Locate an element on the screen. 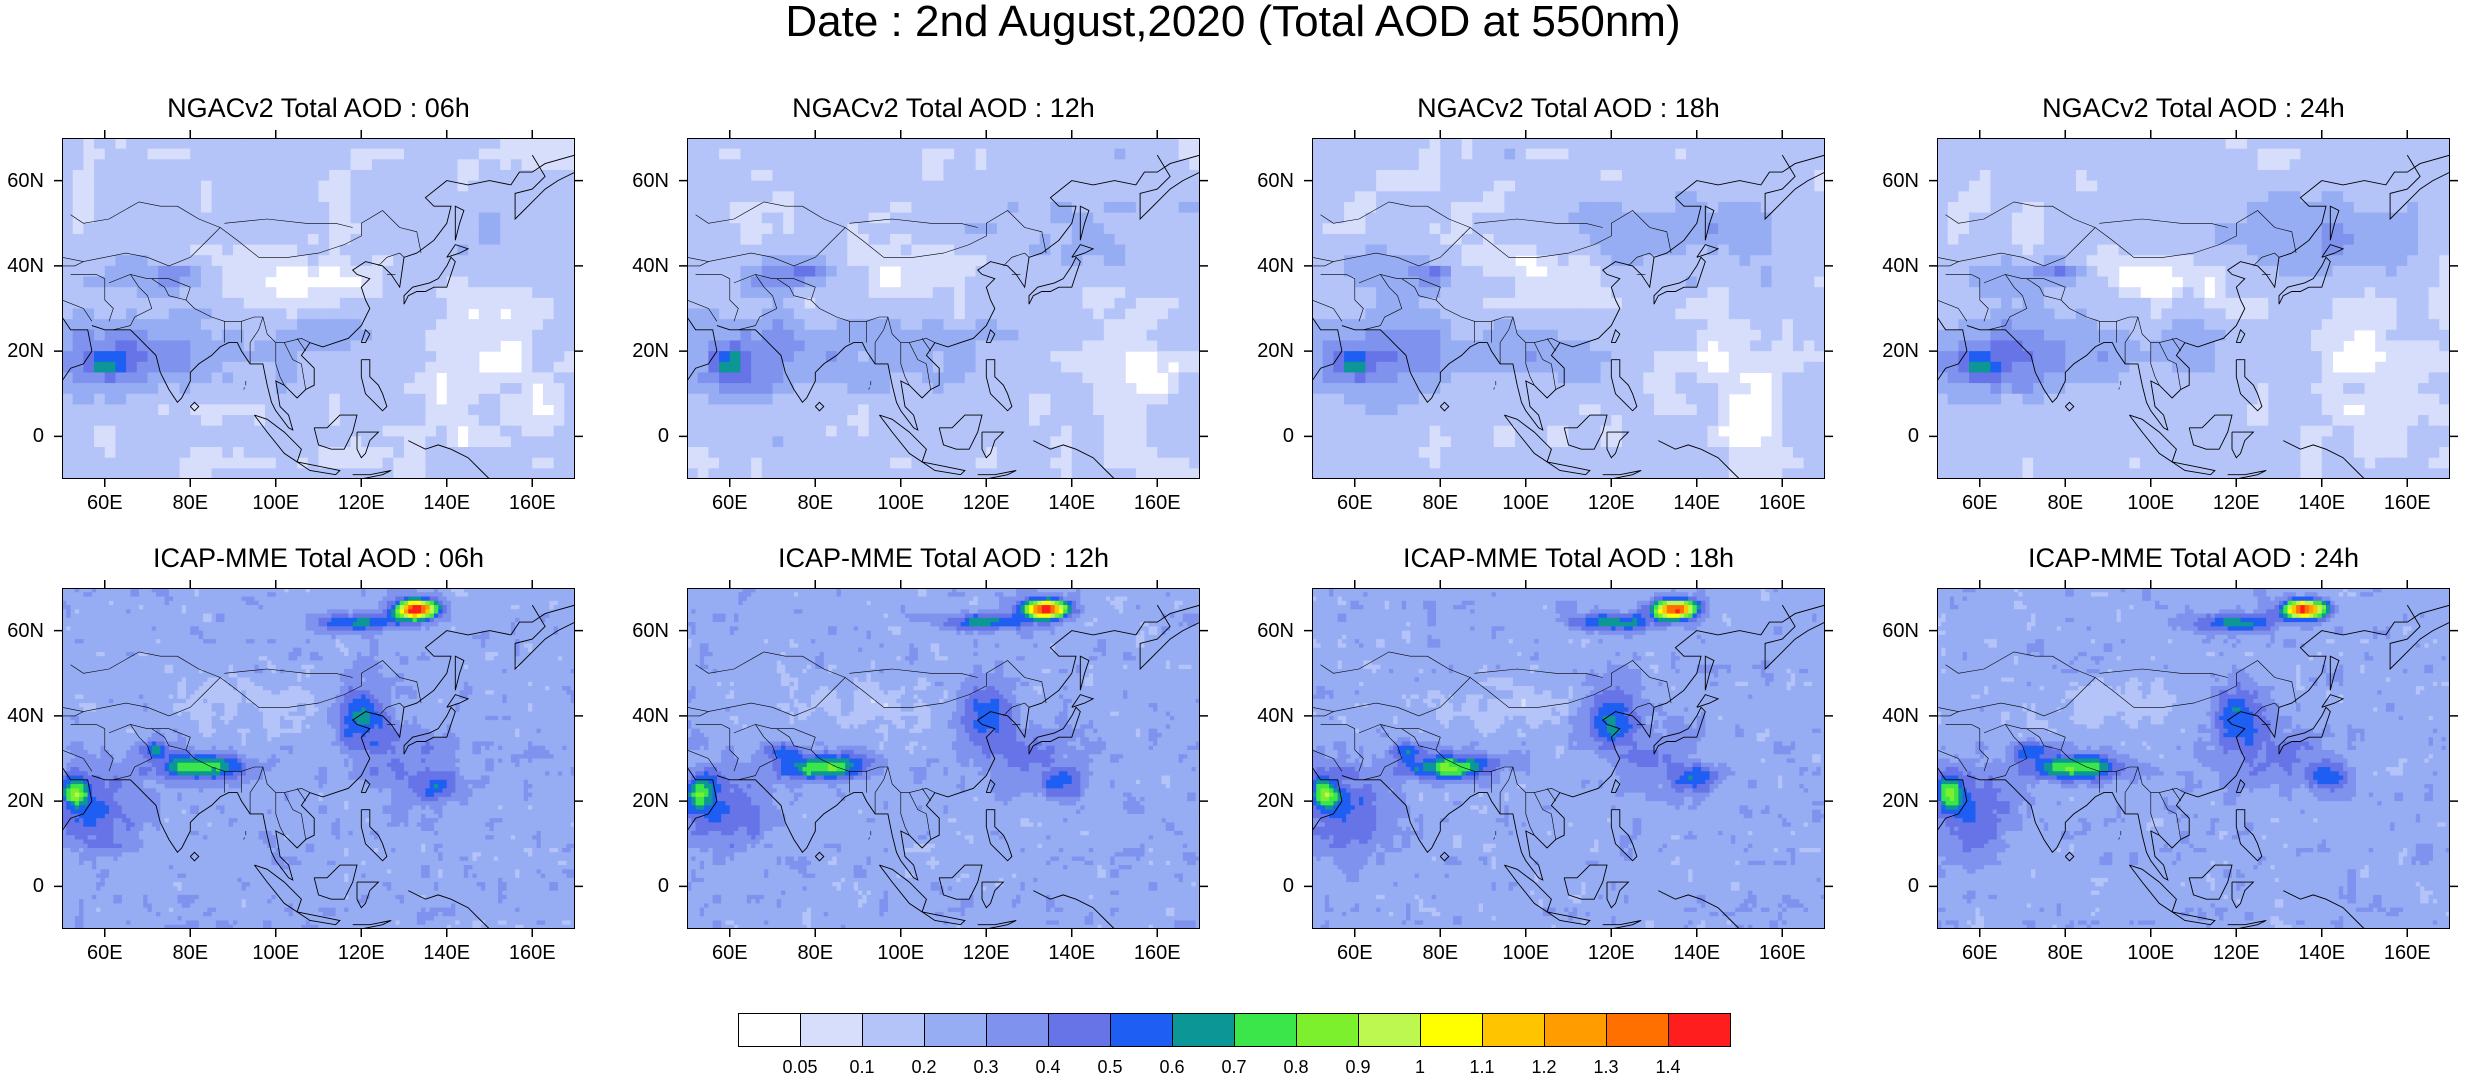 This screenshot has height=1077, width=2466. legend-label: 1.3 is located at coordinates (1605, 1067).